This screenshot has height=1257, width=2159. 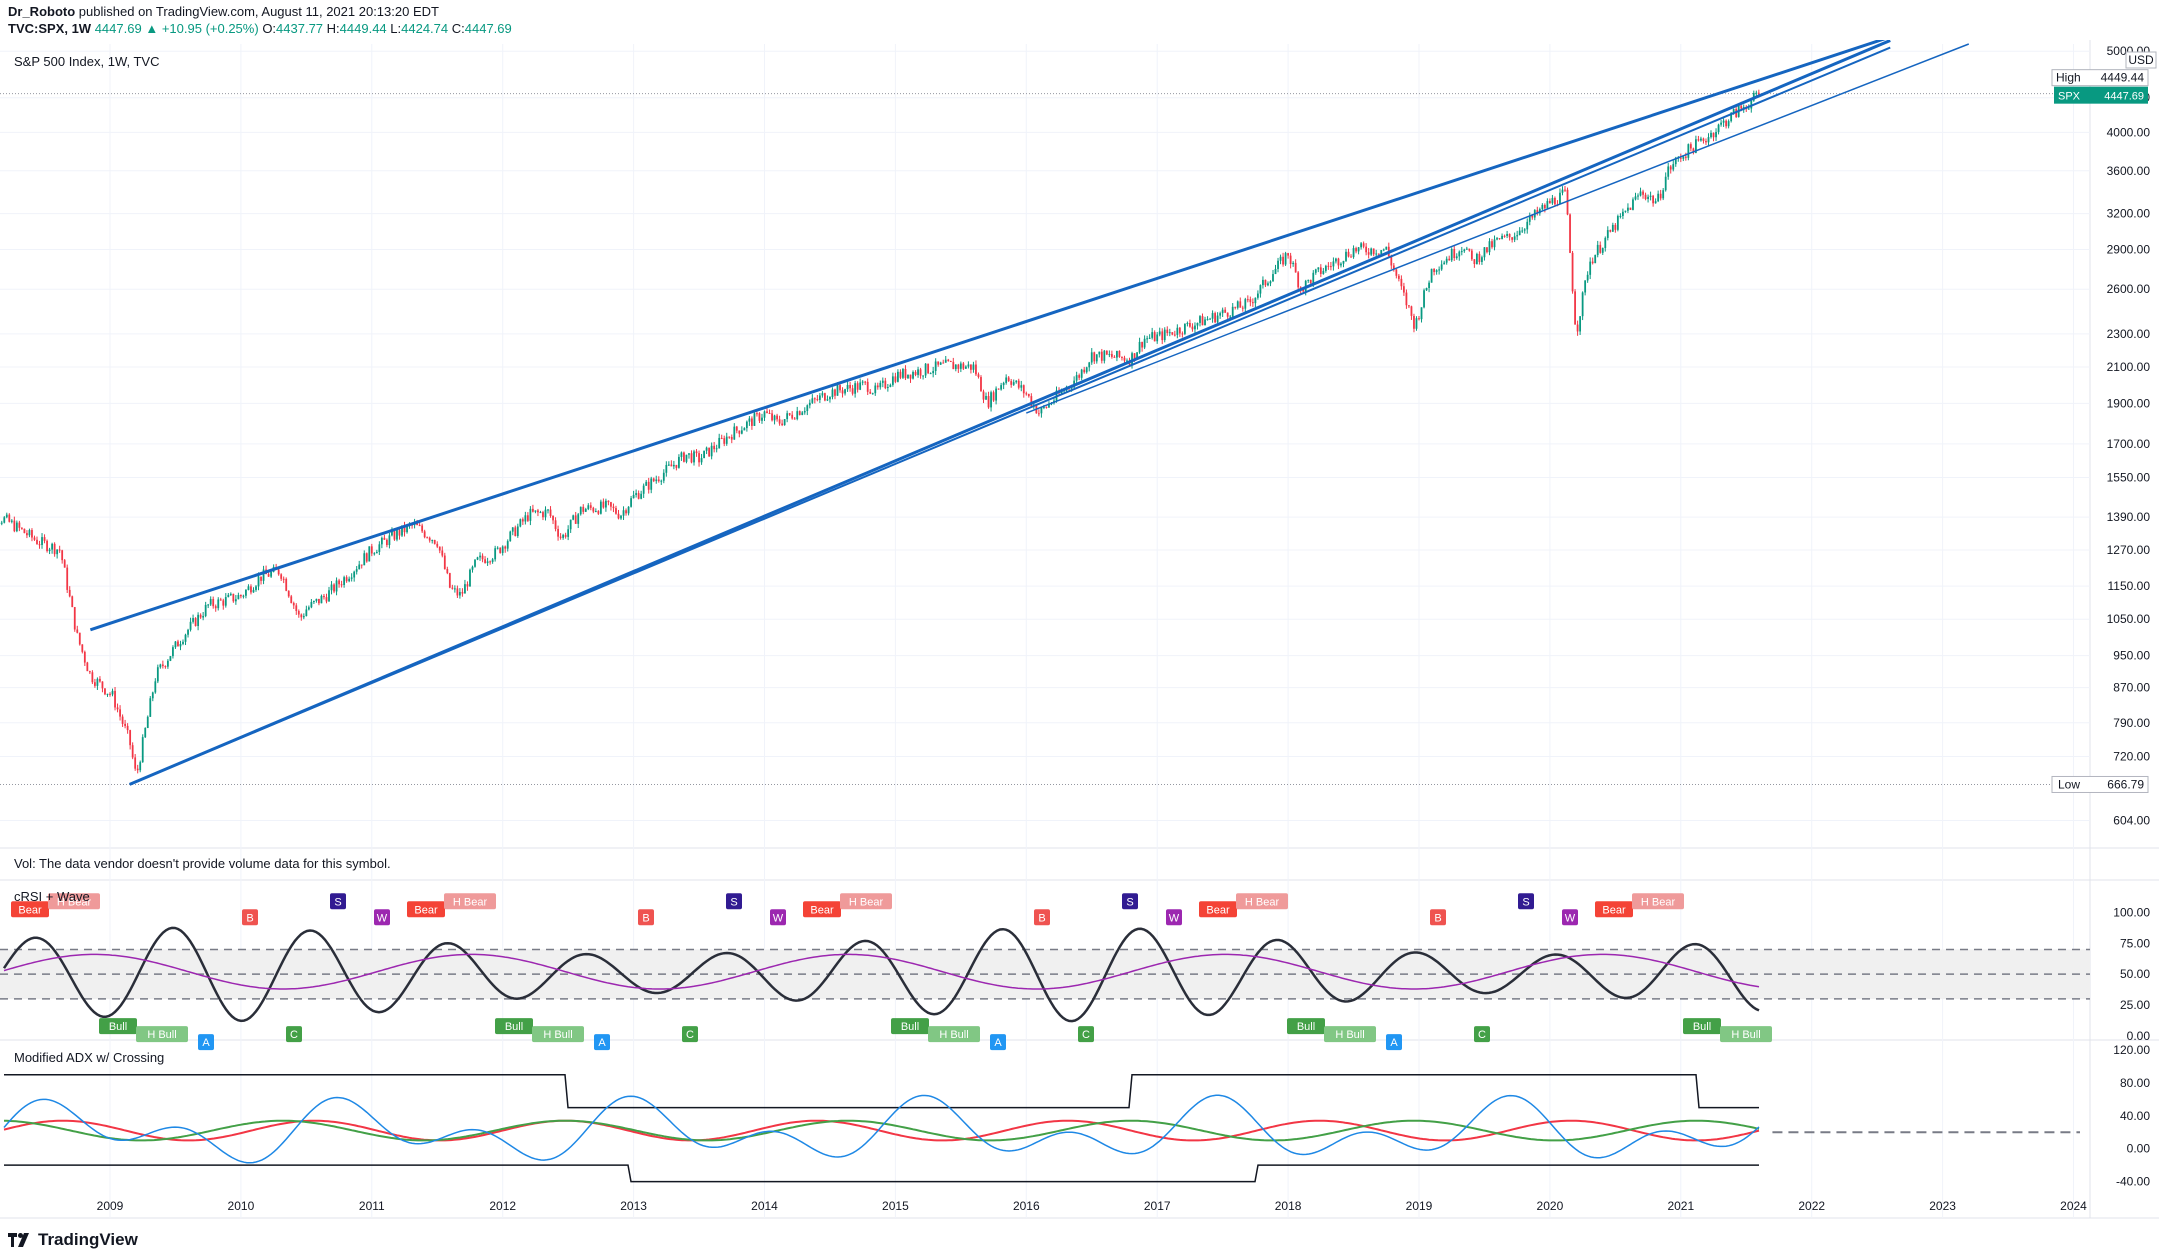 I want to click on open-label: O:, so click(x=269, y=28).